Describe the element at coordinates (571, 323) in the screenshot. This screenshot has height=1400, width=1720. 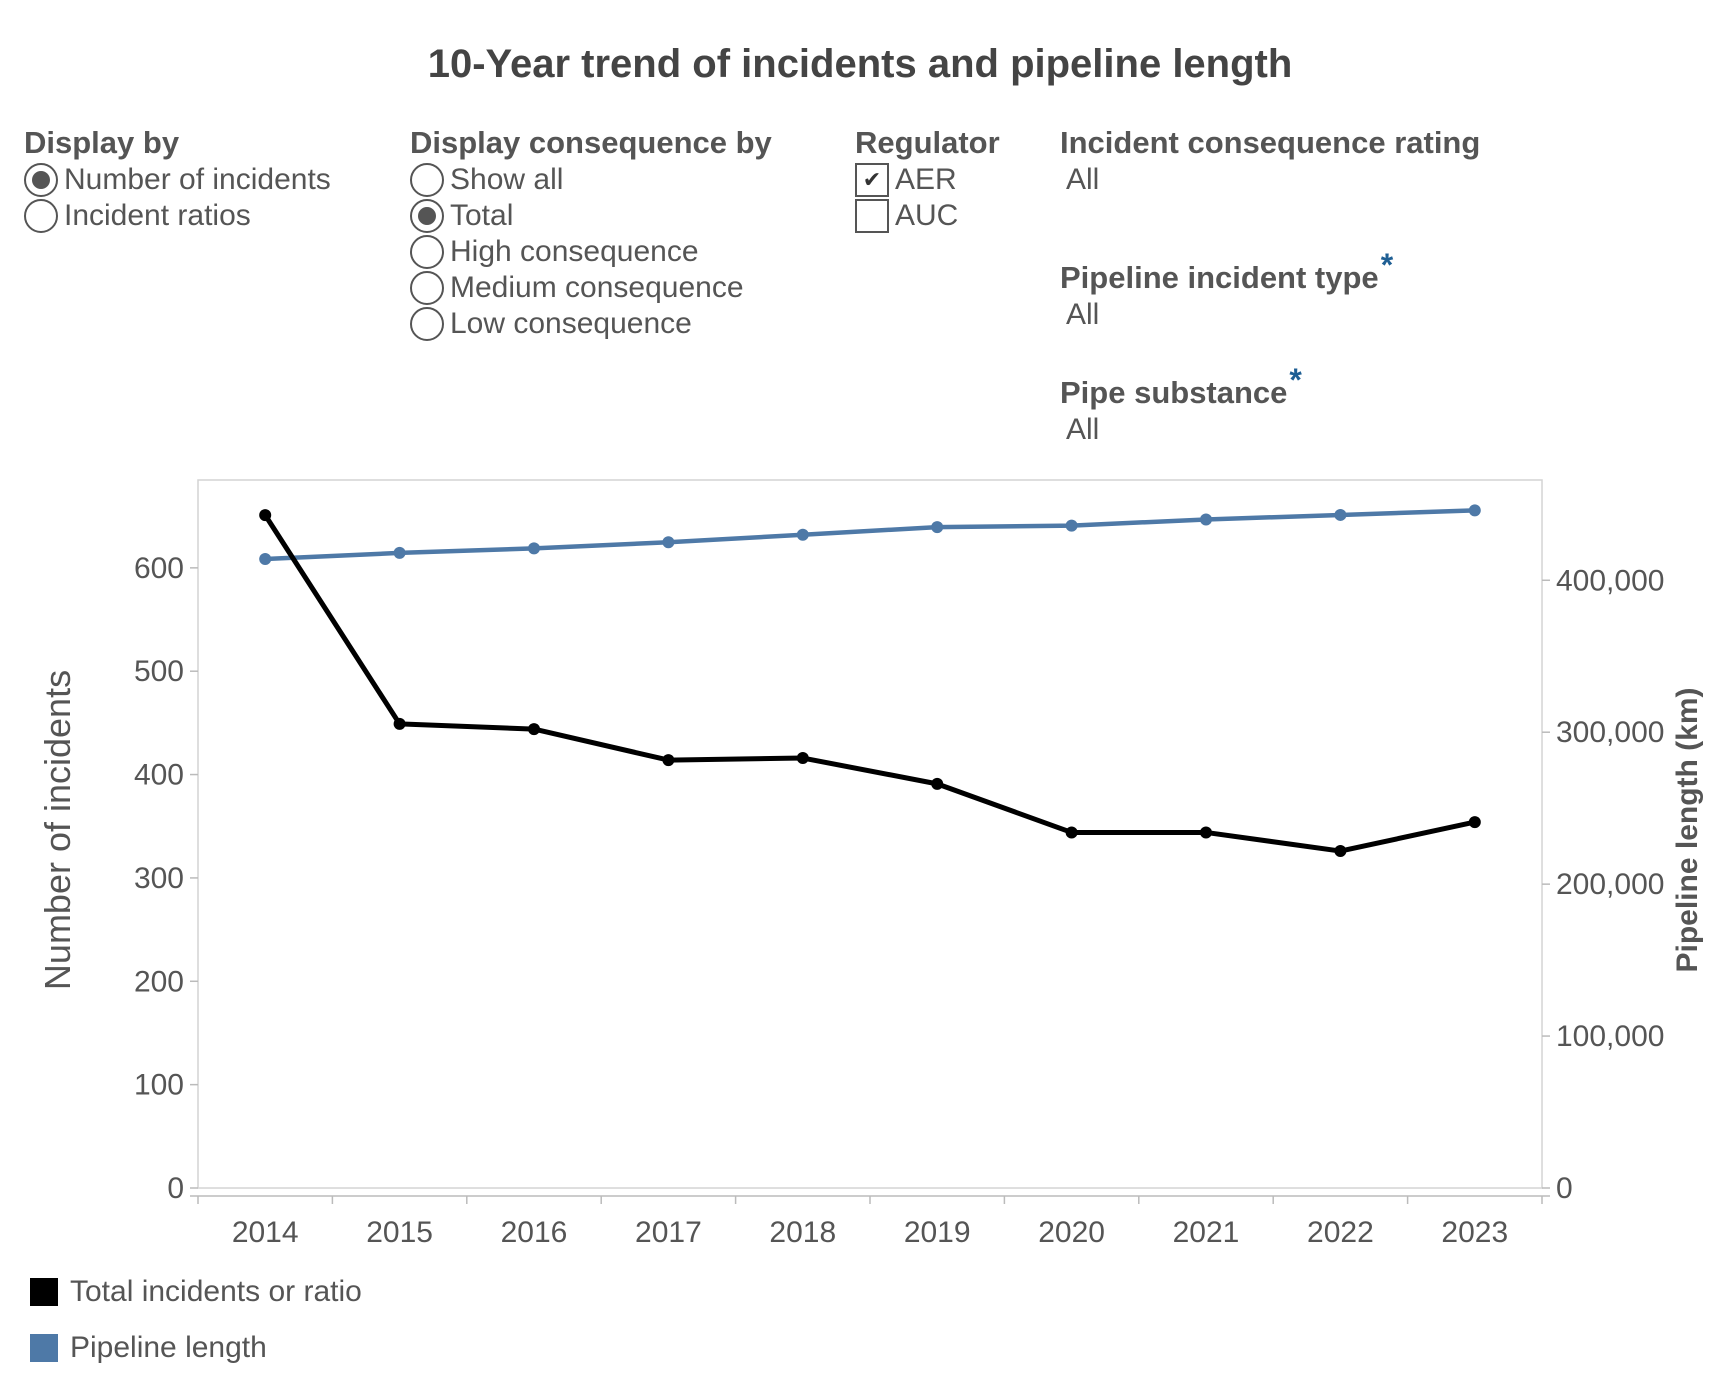
I see `option-label: Low consequence` at that location.